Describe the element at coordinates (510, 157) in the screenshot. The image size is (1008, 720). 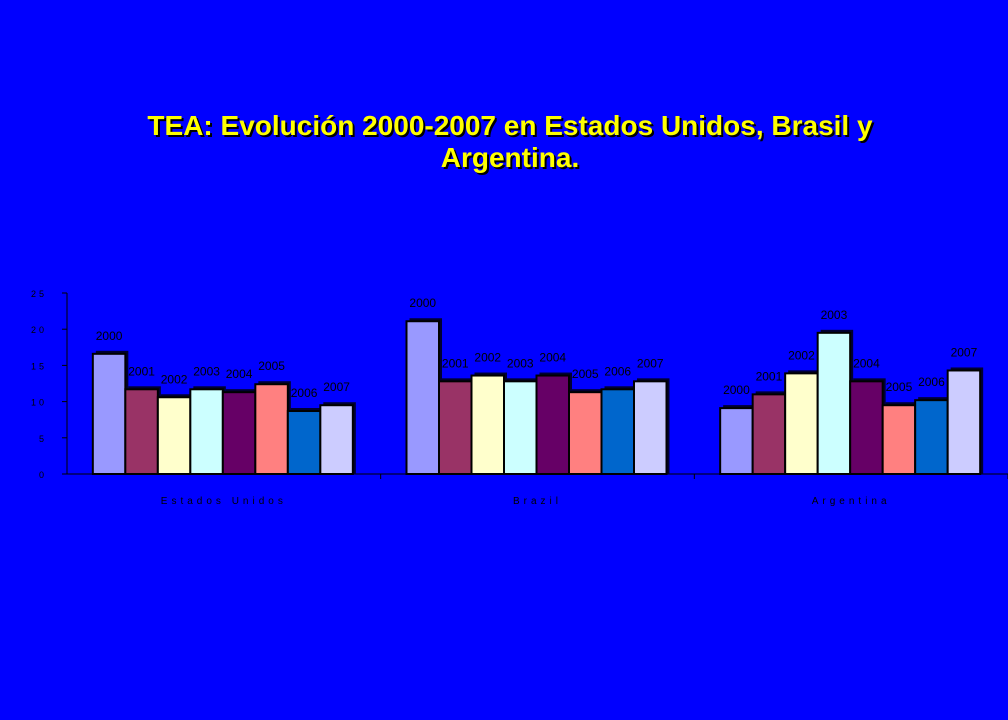
I see `chart-title-line-2: Argentina.` at that location.